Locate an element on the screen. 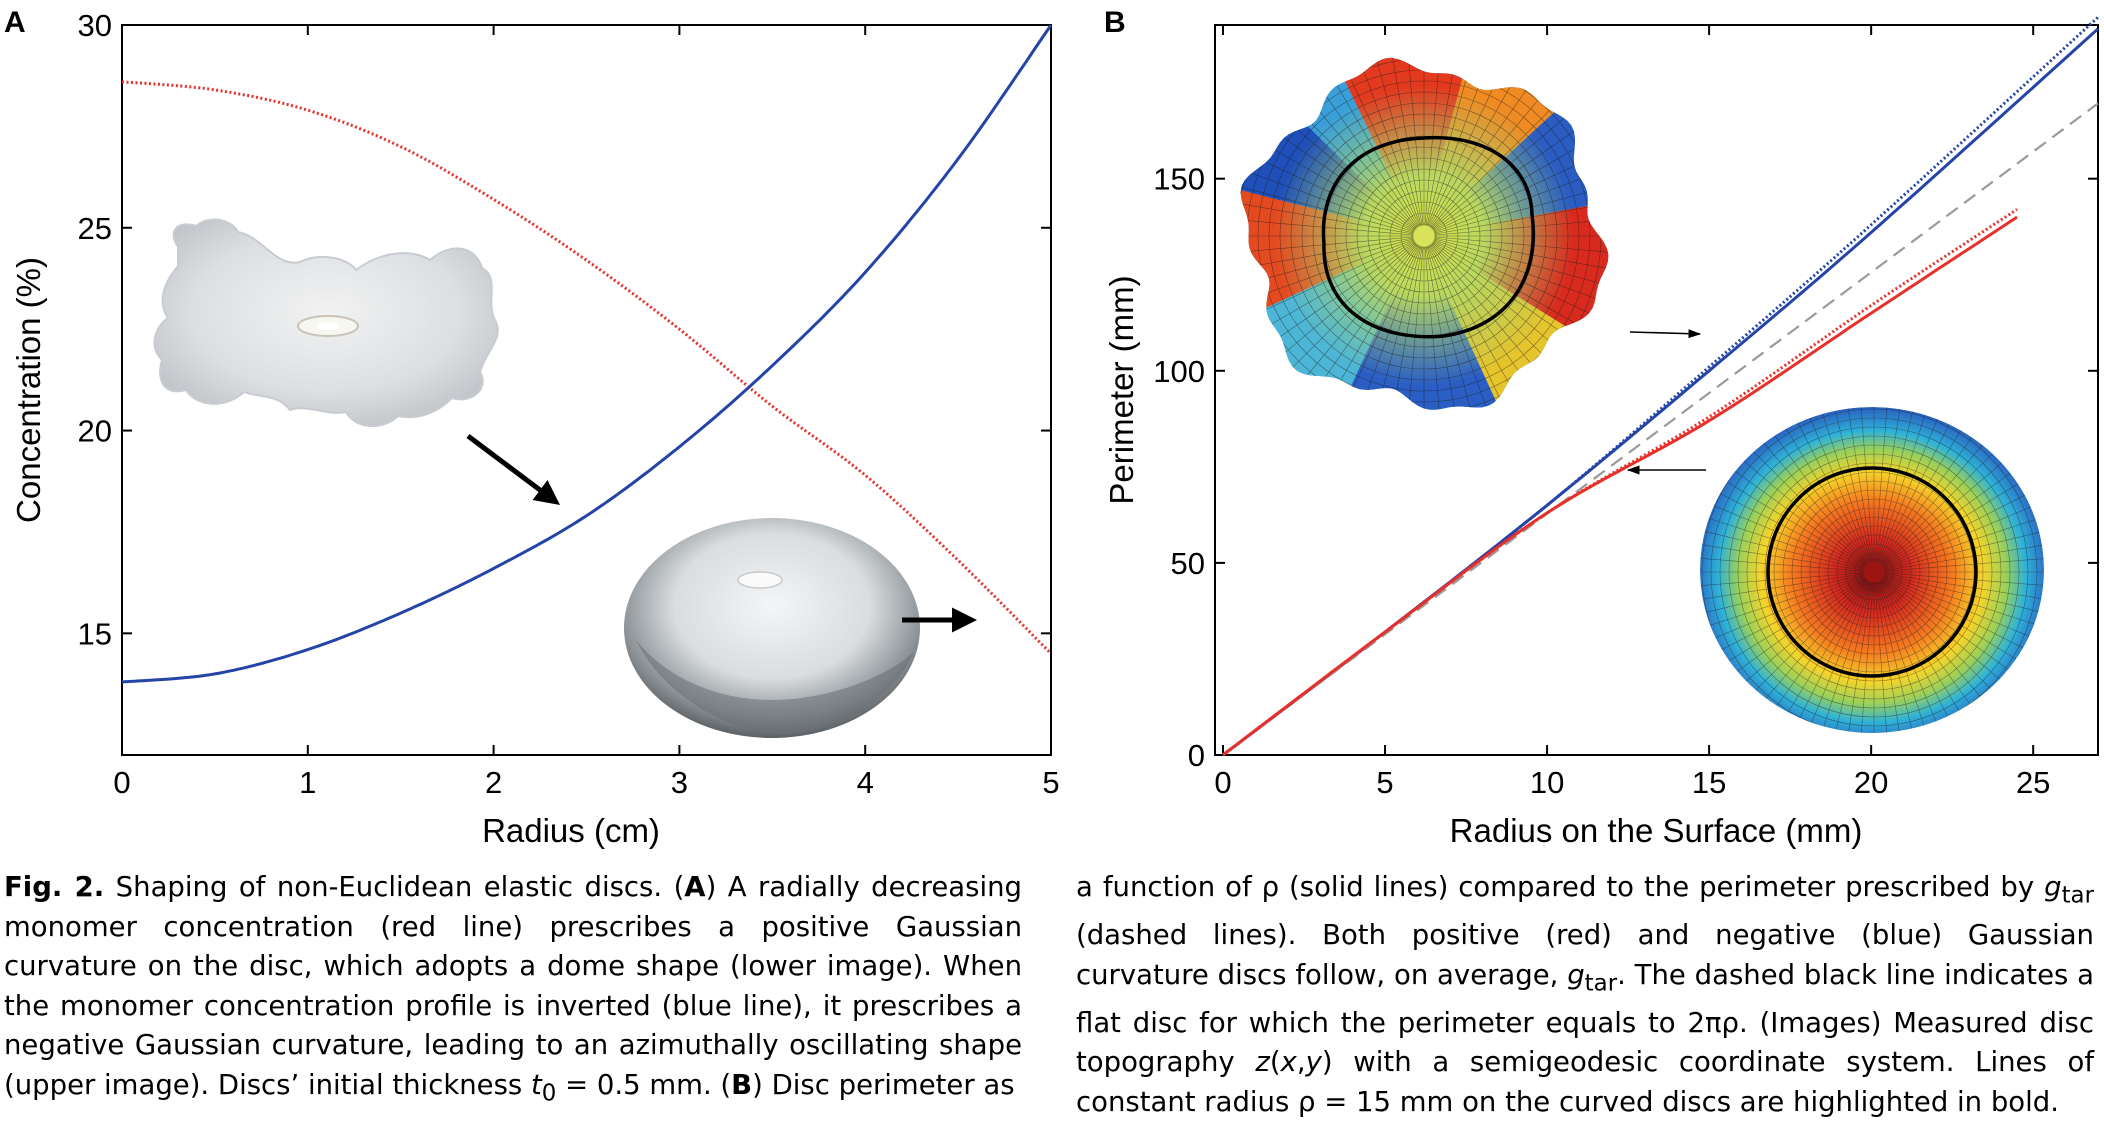 The height and width of the screenshot is (1123, 2104). panel-b-ytick-label: 50 is located at coordinates (1188, 563).